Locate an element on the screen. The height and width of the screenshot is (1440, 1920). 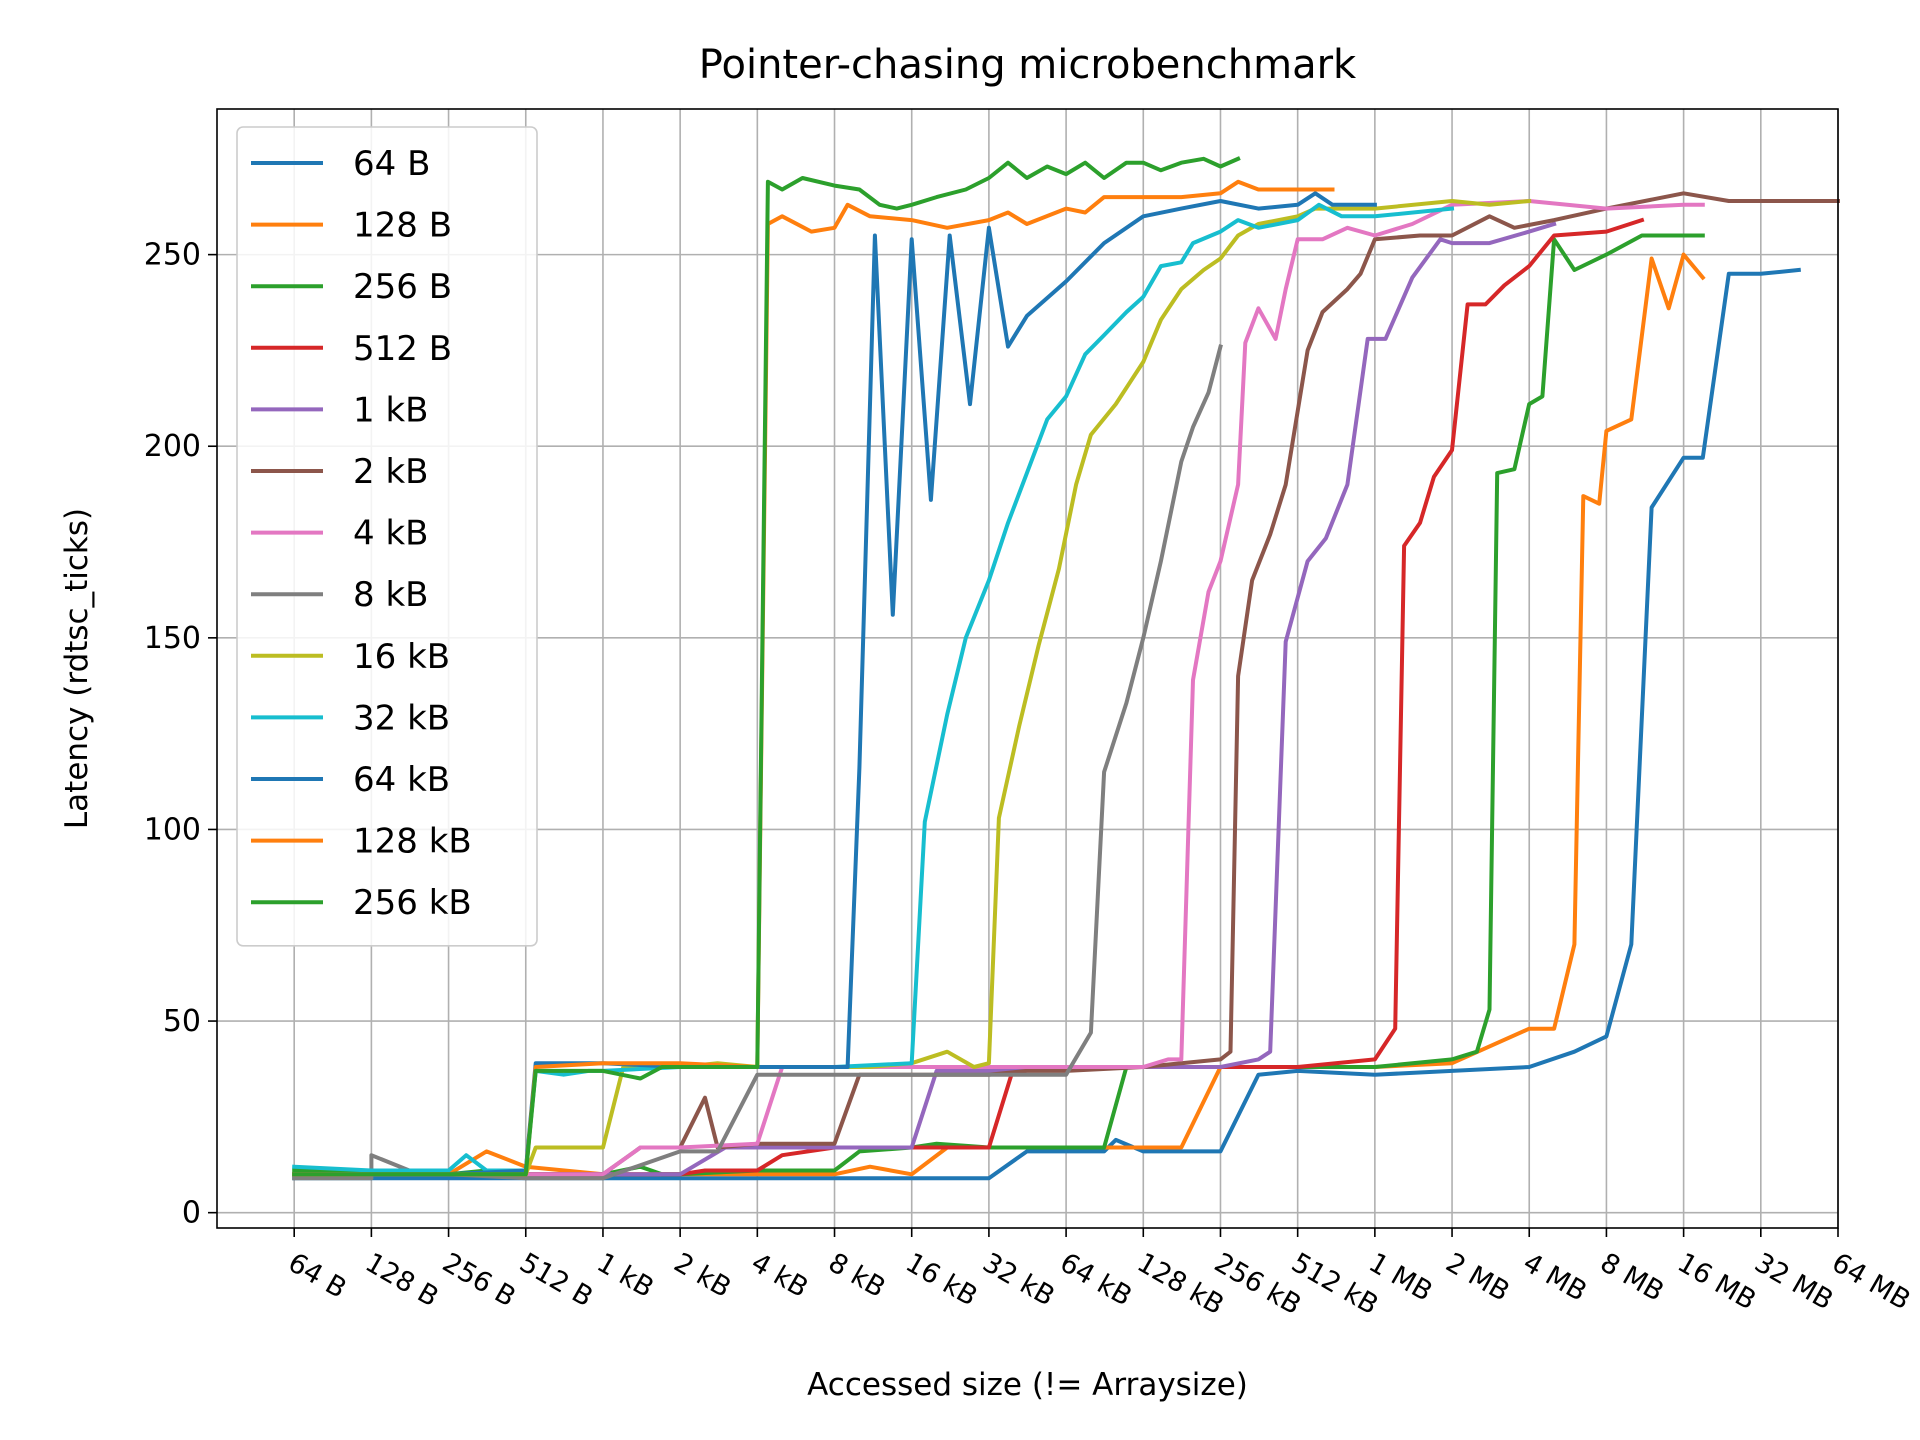
legend-label: 4 kB is located at coordinates (390, 534).